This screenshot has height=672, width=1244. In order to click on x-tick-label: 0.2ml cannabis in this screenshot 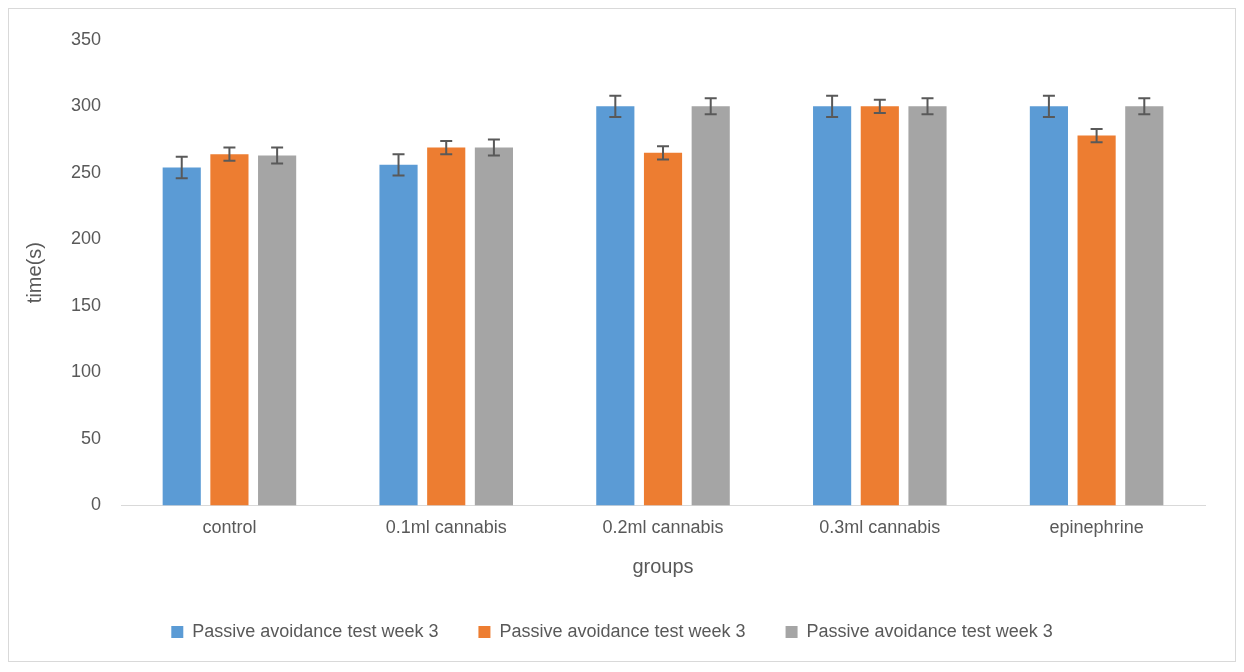, I will do `click(663, 527)`.